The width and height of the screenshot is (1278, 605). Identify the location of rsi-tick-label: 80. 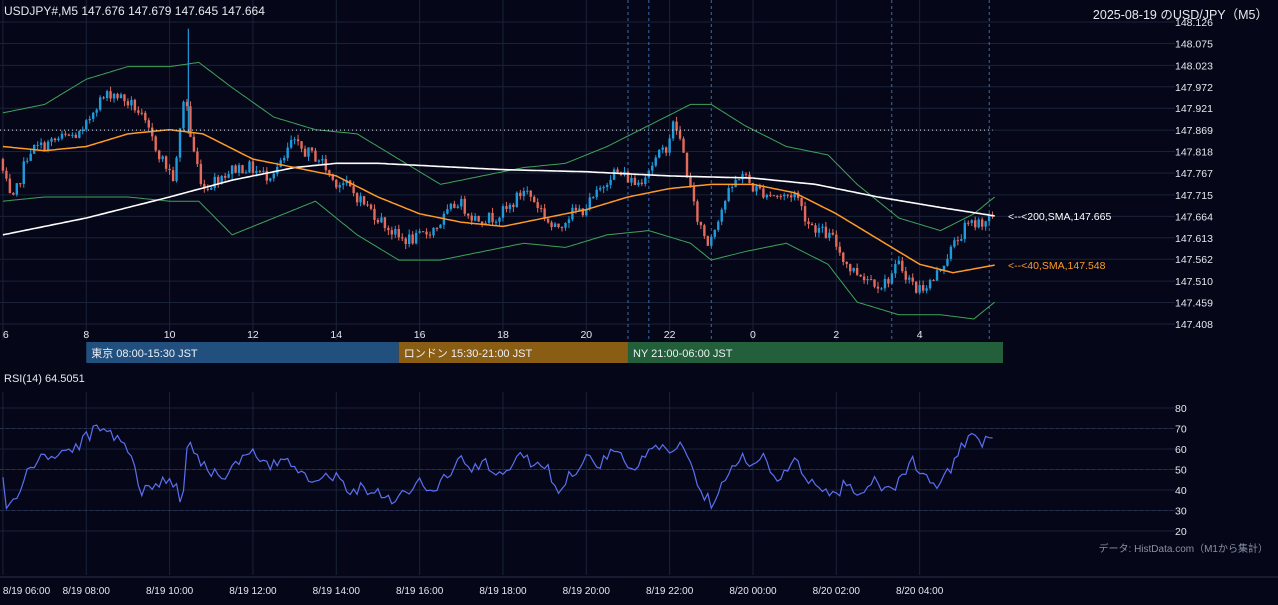
(1181, 409).